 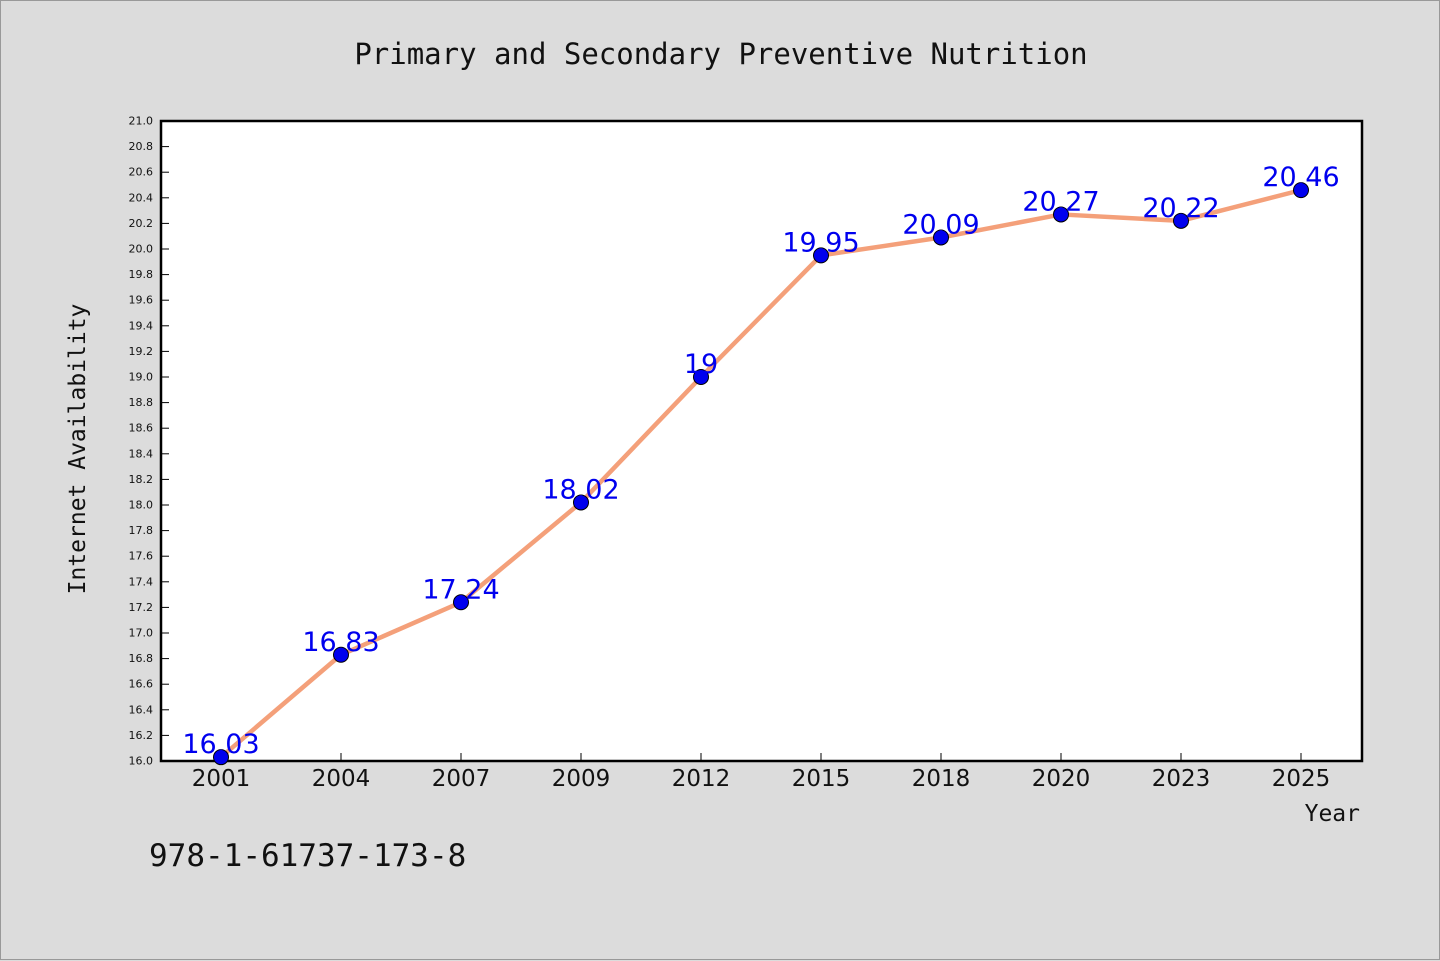 What do you see at coordinates (141, 351) in the screenshot?
I see `y-tick-label: 19.2` at bounding box center [141, 351].